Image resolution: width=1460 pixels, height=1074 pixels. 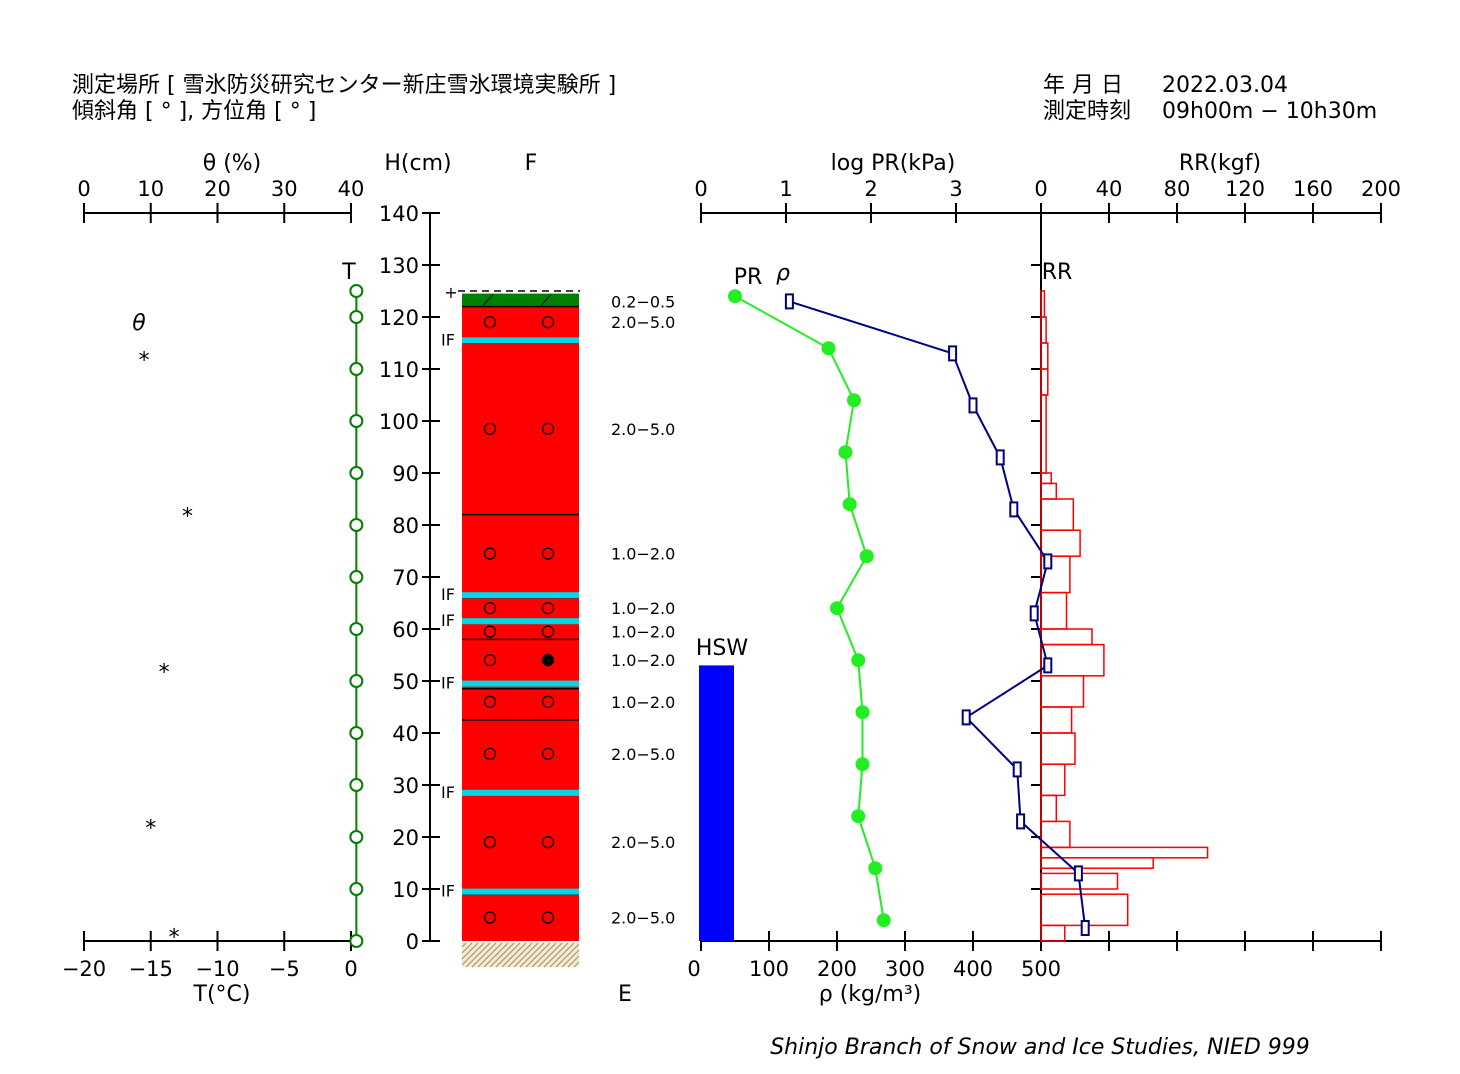 What do you see at coordinates (531, 163) in the screenshot?
I see `hardness-f-label: F` at bounding box center [531, 163].